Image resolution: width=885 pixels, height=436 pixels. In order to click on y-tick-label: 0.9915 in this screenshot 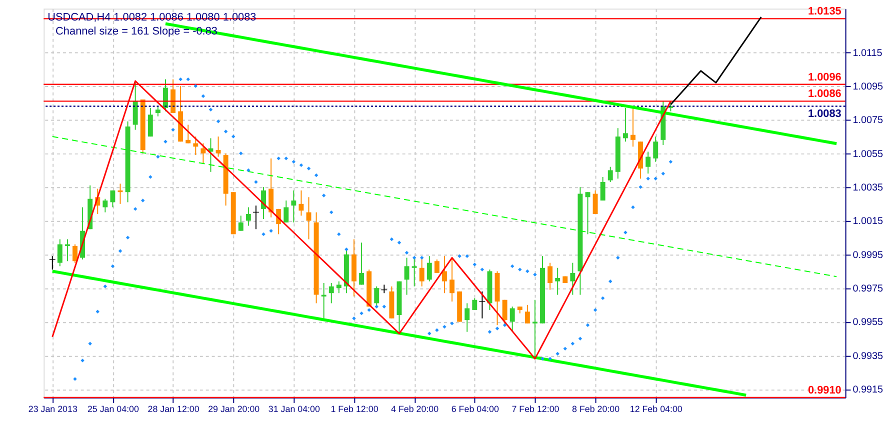, I will do `click(868, 390)`.